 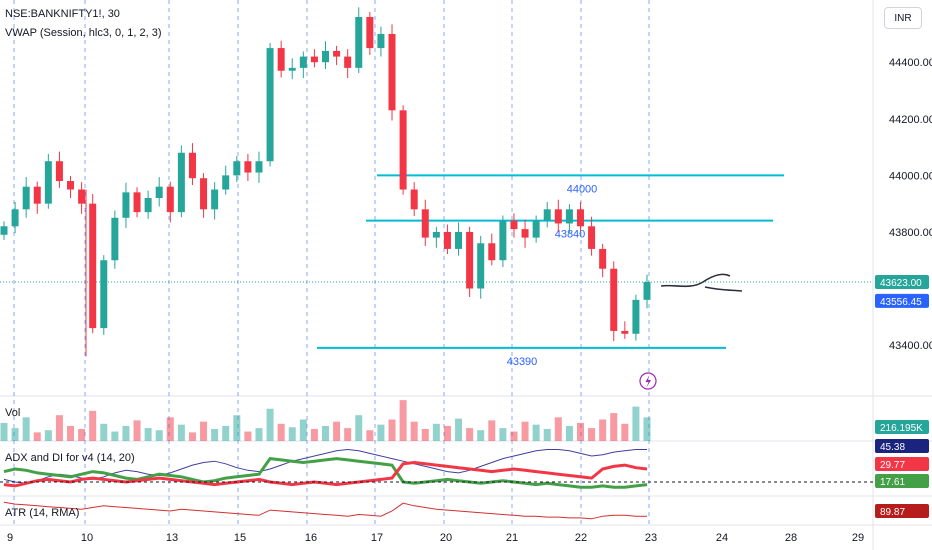 I want to click on last-price-badge-bg, so click(x=902, y=282).